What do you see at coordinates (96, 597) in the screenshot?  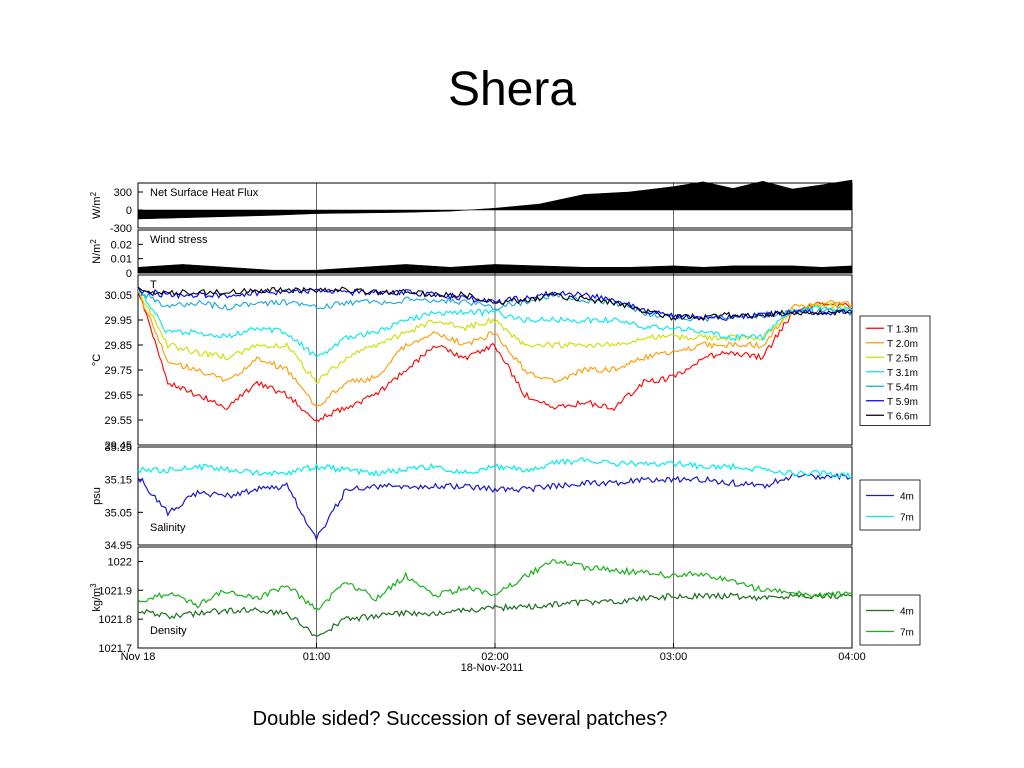 I see `den-ylabel: kg/m3` at bounding box center [96, 597].